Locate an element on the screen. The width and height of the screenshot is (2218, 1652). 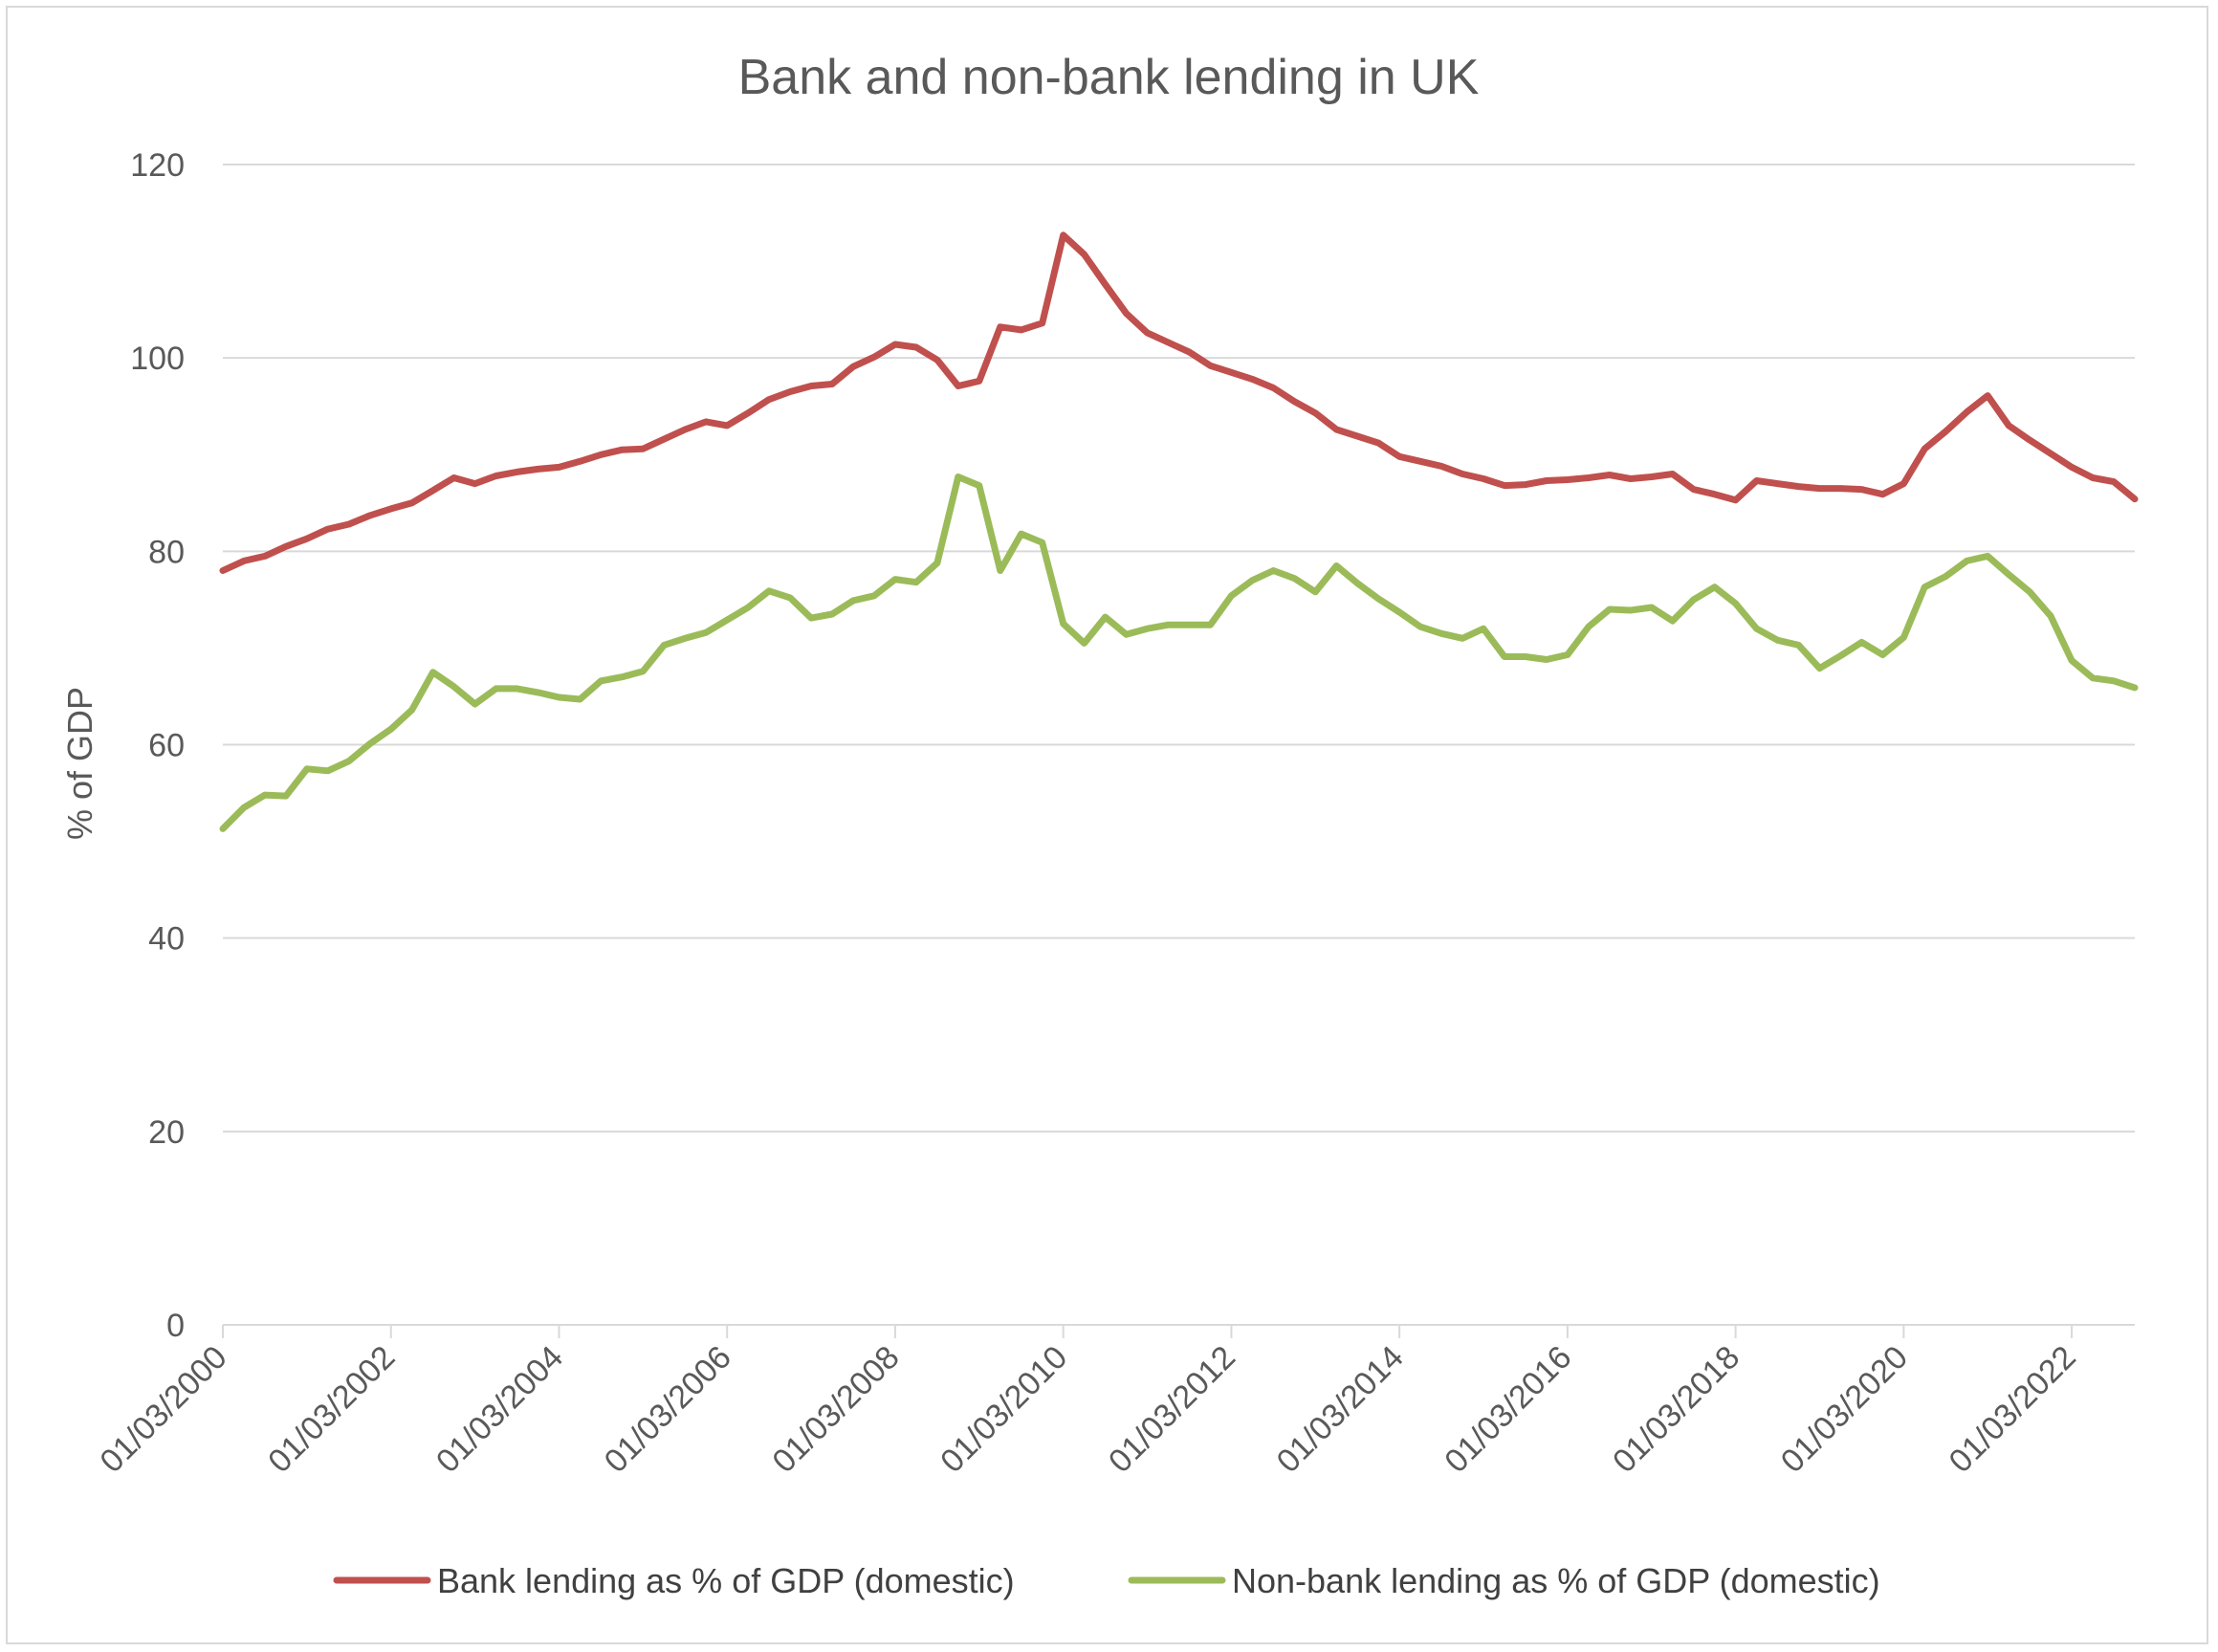
x-tick-label: 01/03/2018 is located at coordinates (1676, 1409).